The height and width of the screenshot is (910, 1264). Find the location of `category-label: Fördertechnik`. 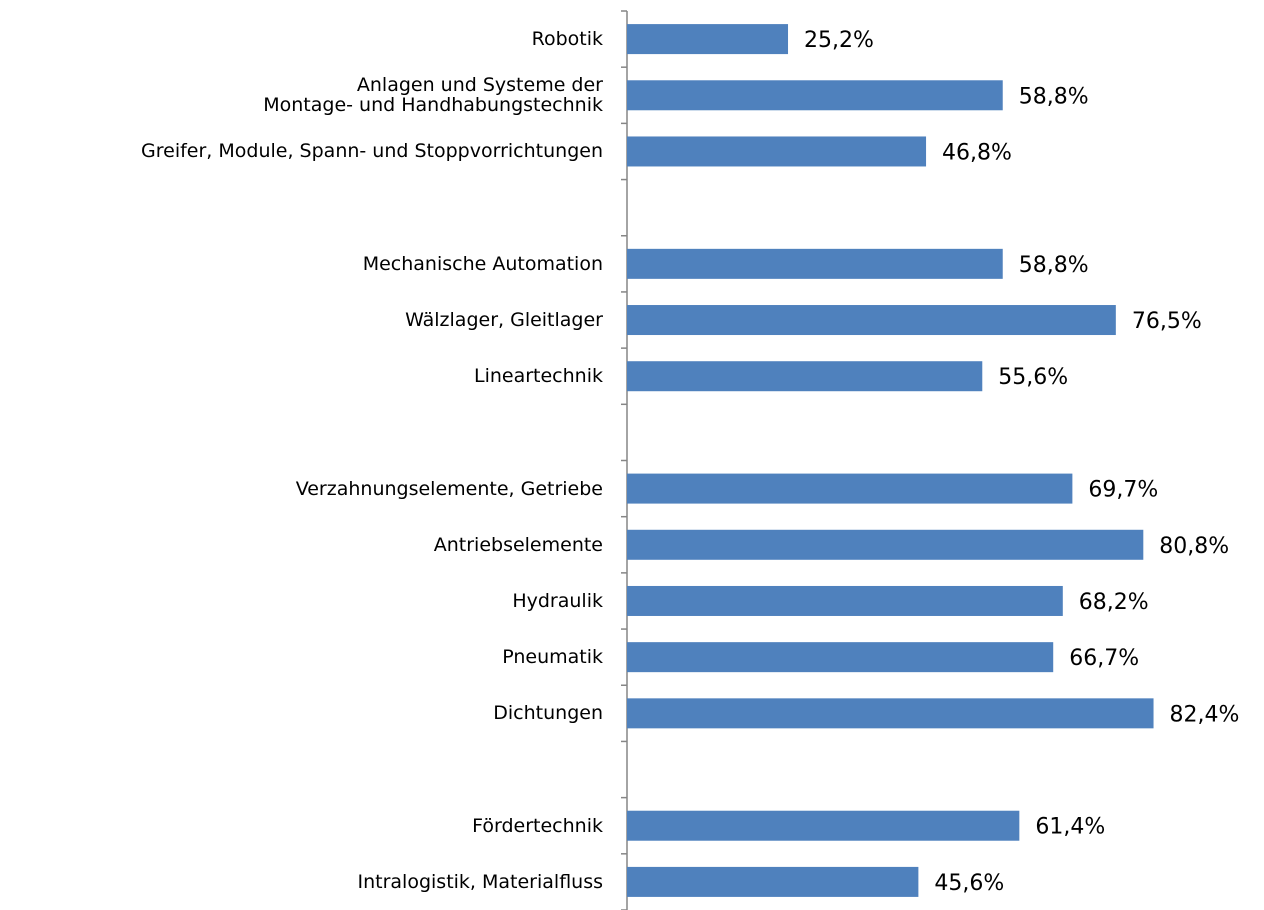

category-label: Fördertechnik is located at coordinates (537, 825).